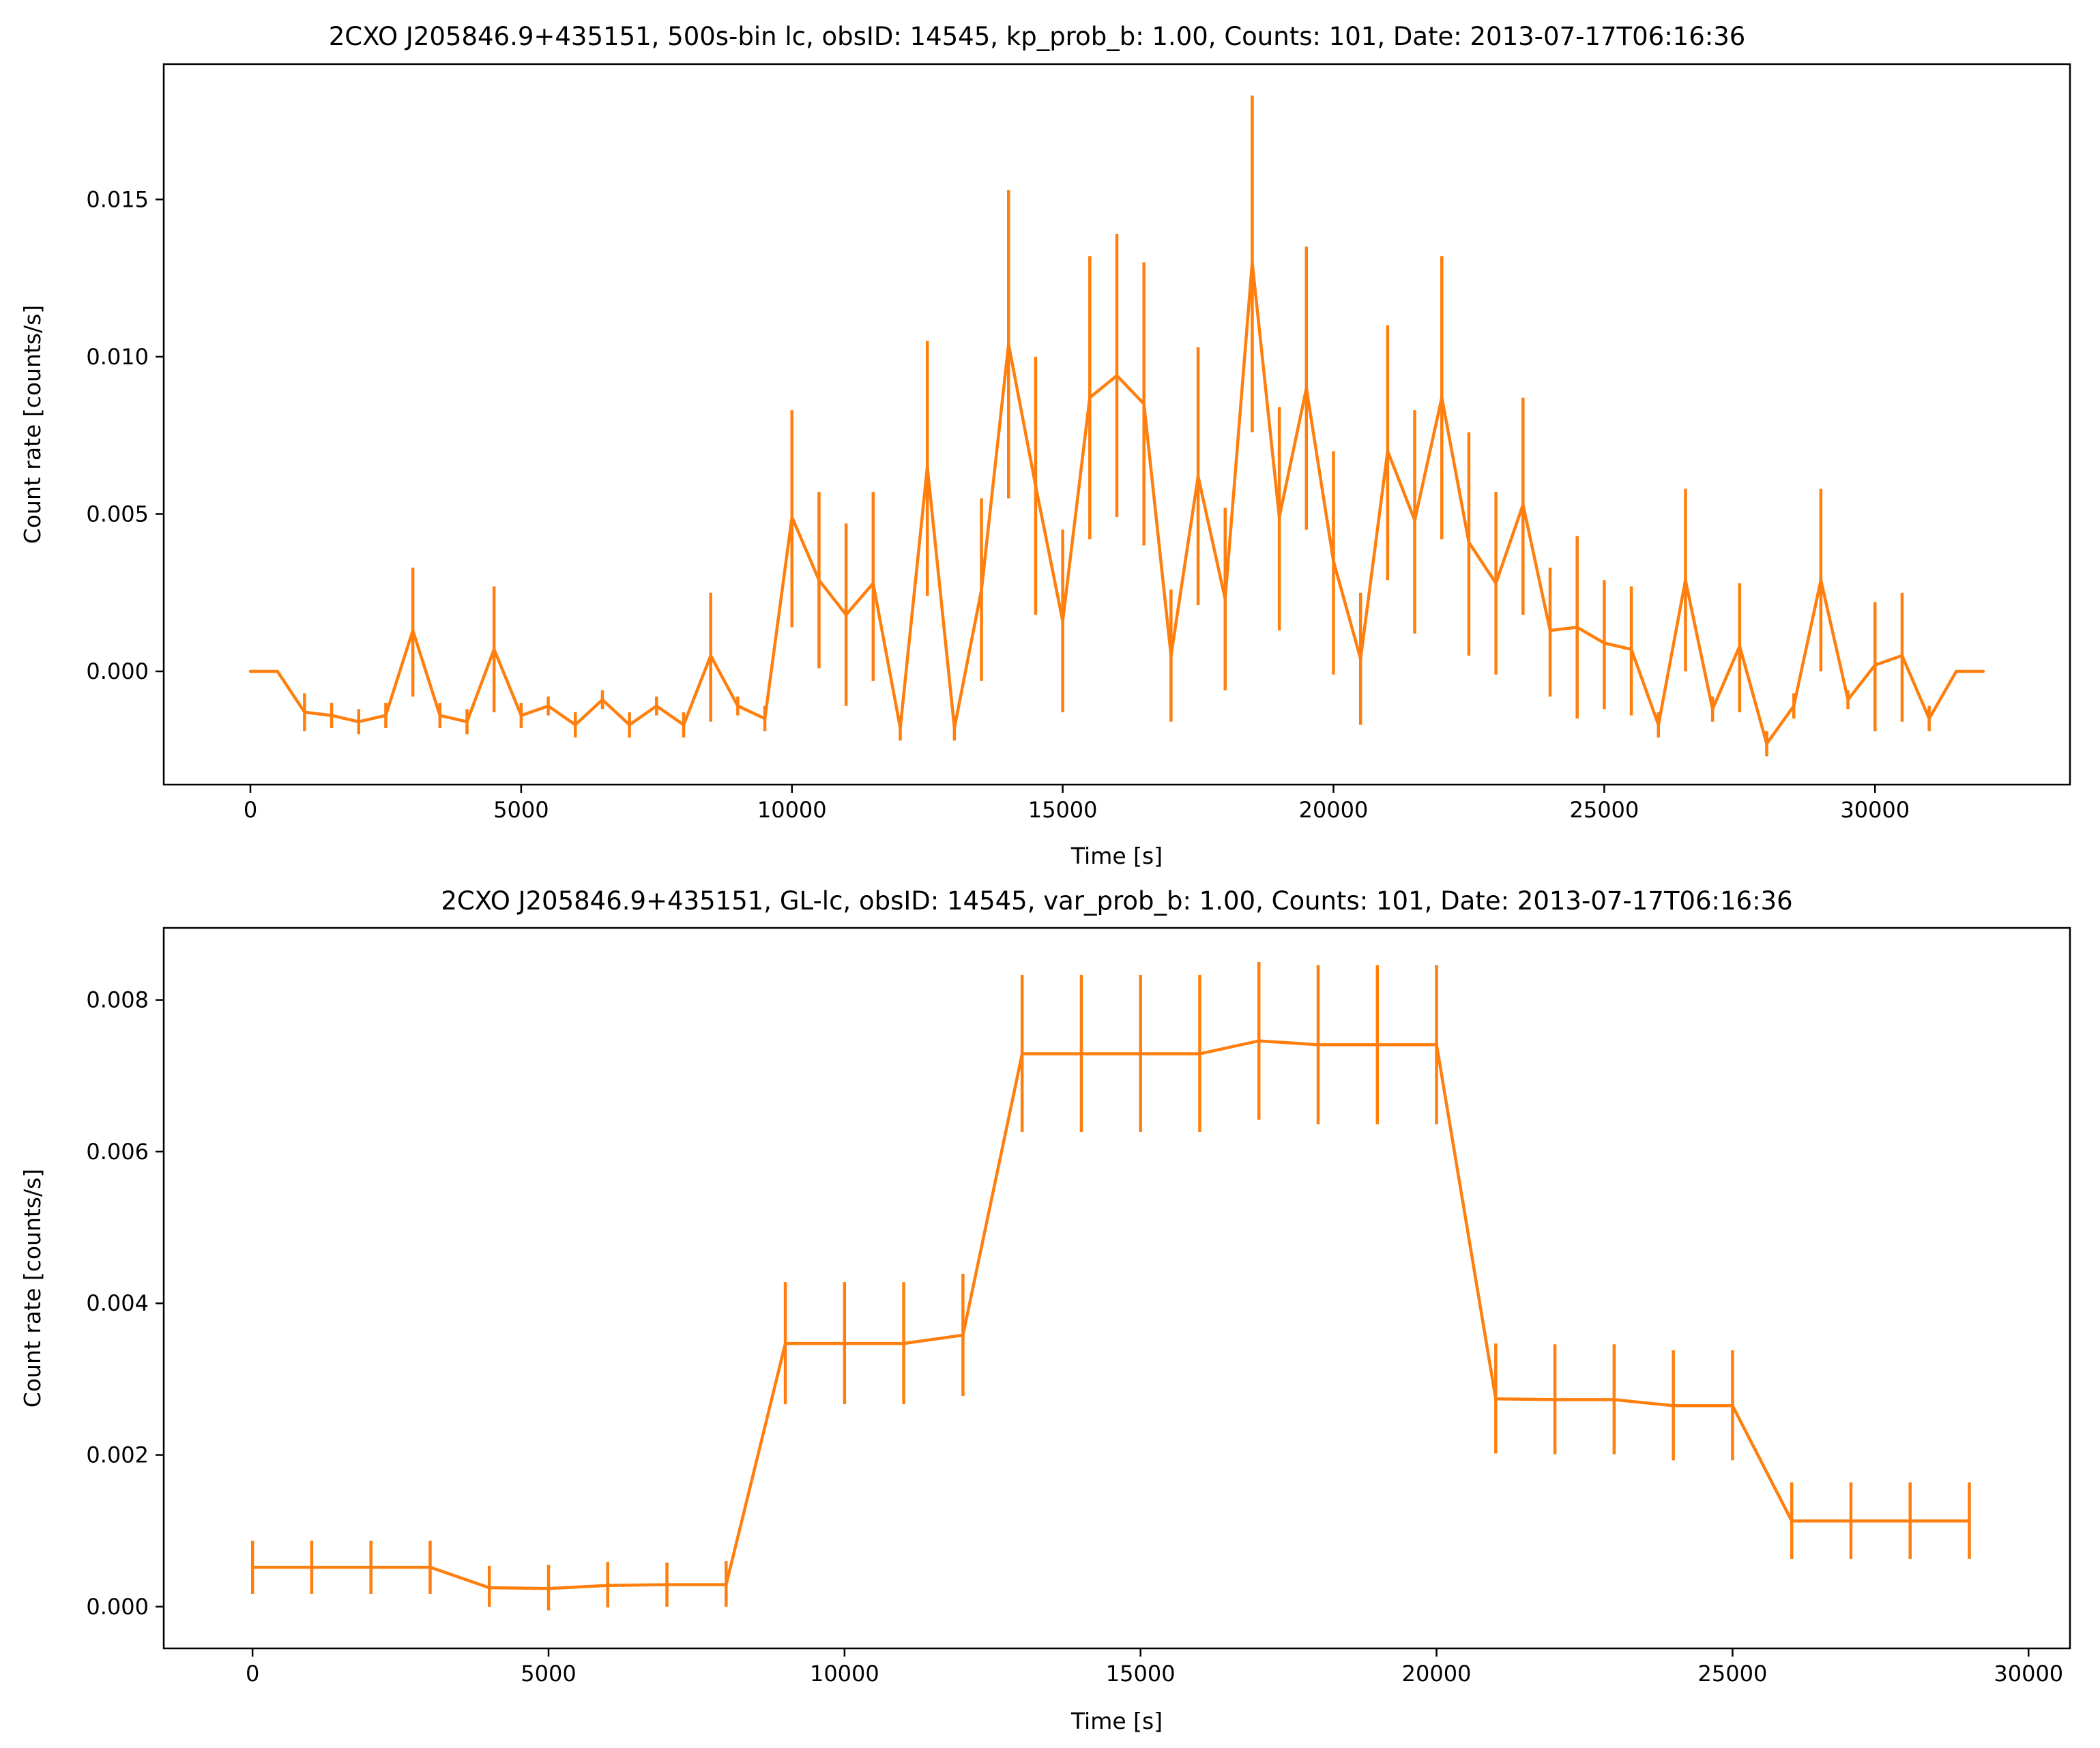 Image resolution: width=2100 pixels, height=1748 pixels. Describe the element at coordinates (1875, 810) in the screenshot. I see `top-chart-x-tick-label: 30000` at that location.